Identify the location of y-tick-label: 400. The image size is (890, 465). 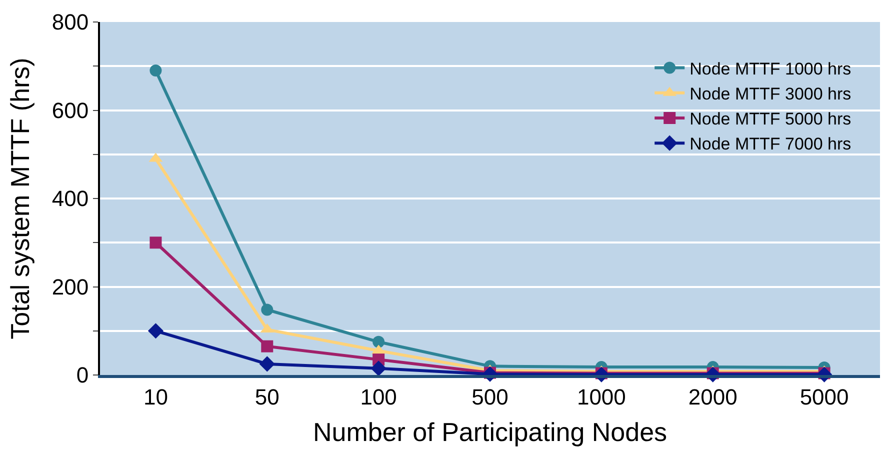
(70, 199).